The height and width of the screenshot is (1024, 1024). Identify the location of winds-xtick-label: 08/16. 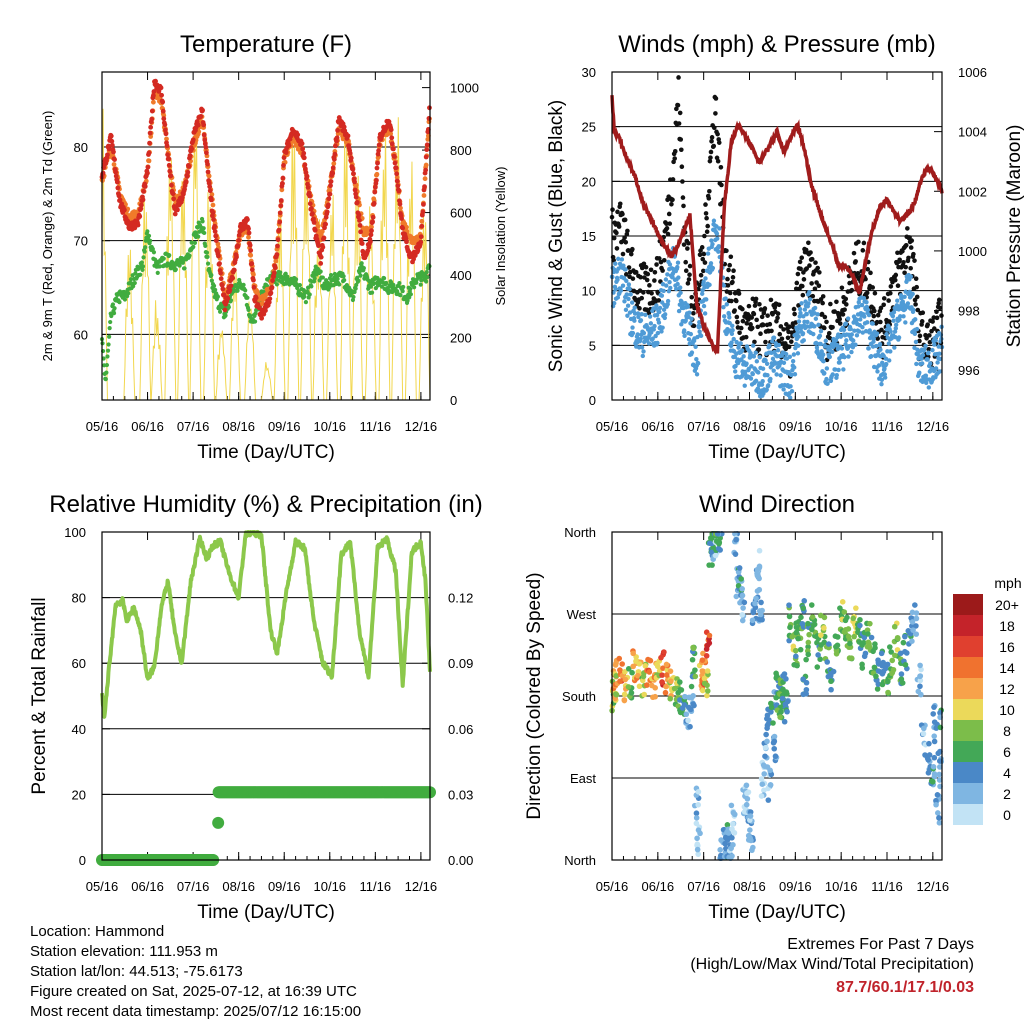
(749, 426).